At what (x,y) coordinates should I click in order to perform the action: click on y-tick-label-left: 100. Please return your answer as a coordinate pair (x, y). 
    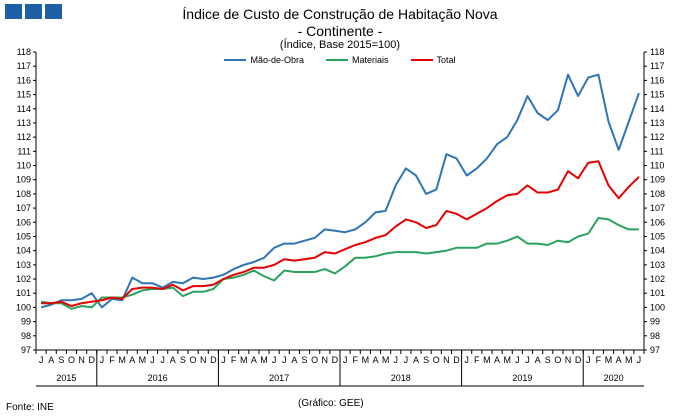
    Looking at the image, I should click on (23, 307).